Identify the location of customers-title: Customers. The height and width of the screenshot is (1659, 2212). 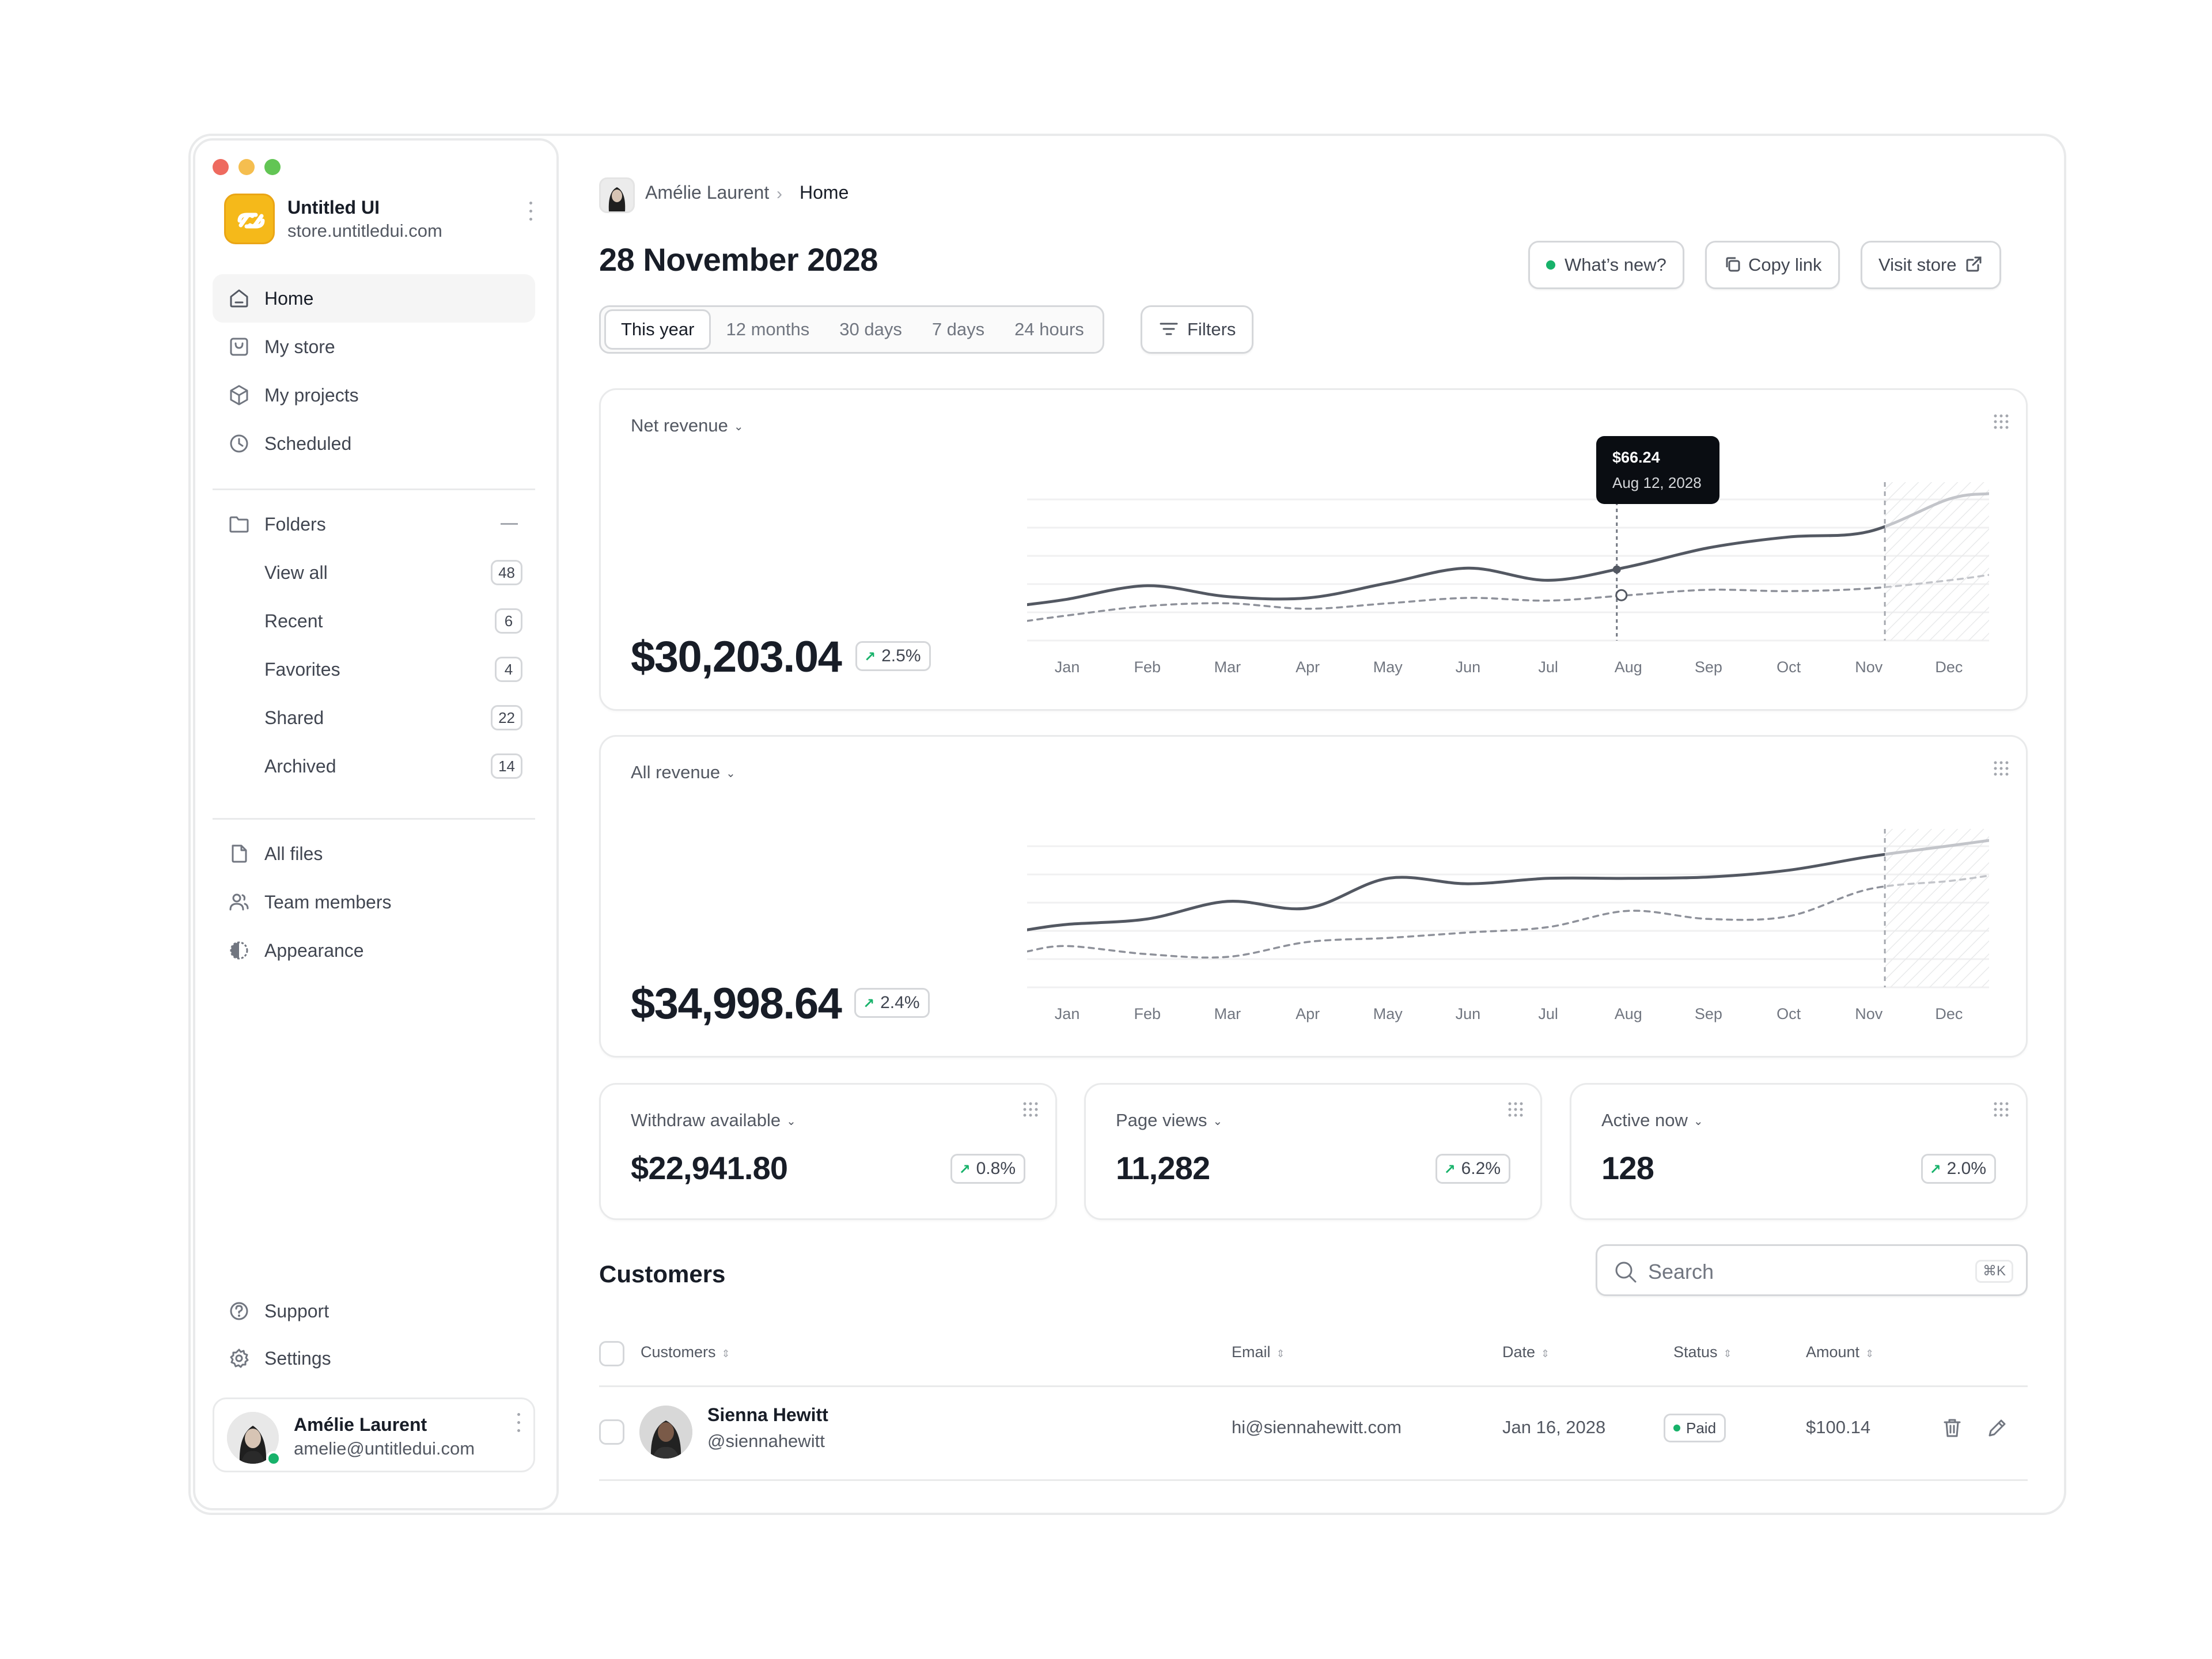
(662, 1273).